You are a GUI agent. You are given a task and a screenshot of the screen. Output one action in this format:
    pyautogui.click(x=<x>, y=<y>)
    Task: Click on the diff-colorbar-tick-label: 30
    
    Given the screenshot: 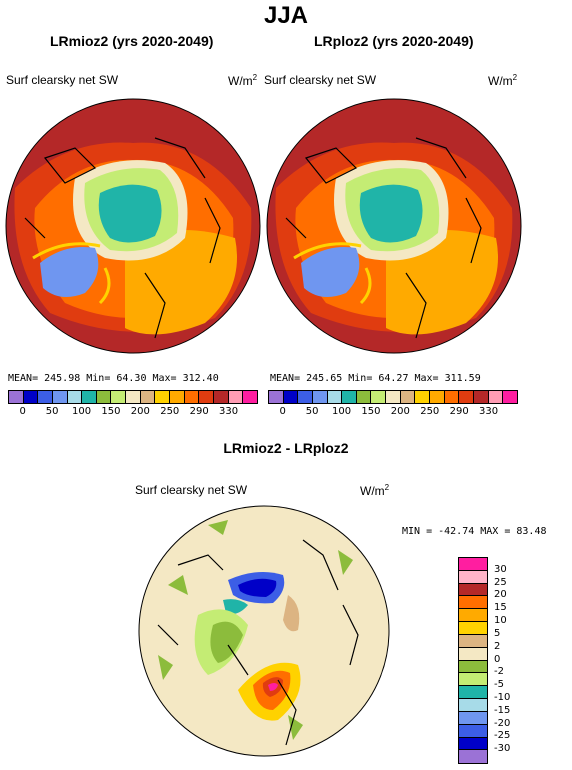 What is the action you would take?
    pyautogui.click(x=500, y=569)
    